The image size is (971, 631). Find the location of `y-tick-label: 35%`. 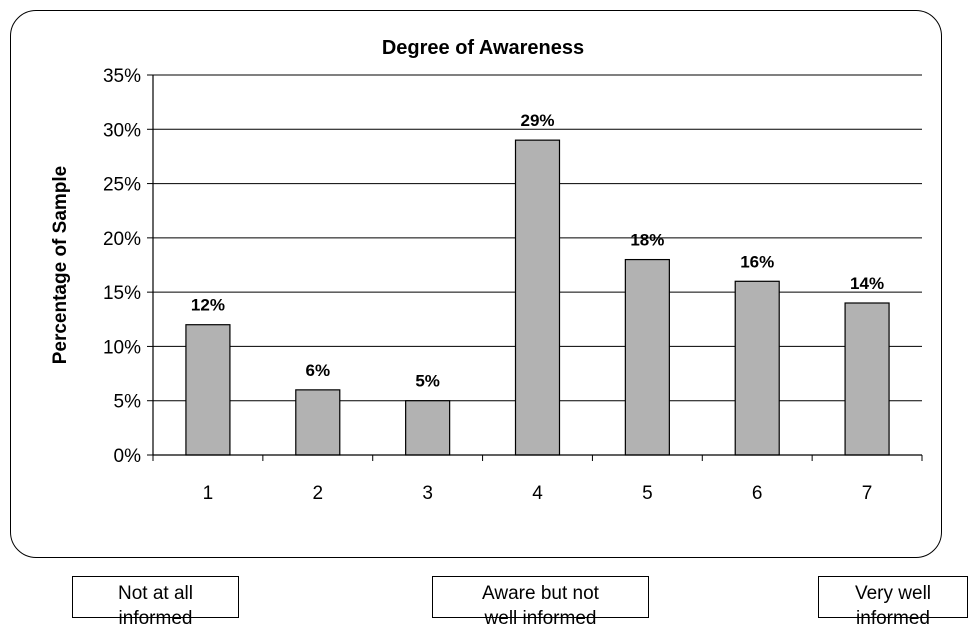

y-tick-label: 35% is located at coordinates (122, 76).